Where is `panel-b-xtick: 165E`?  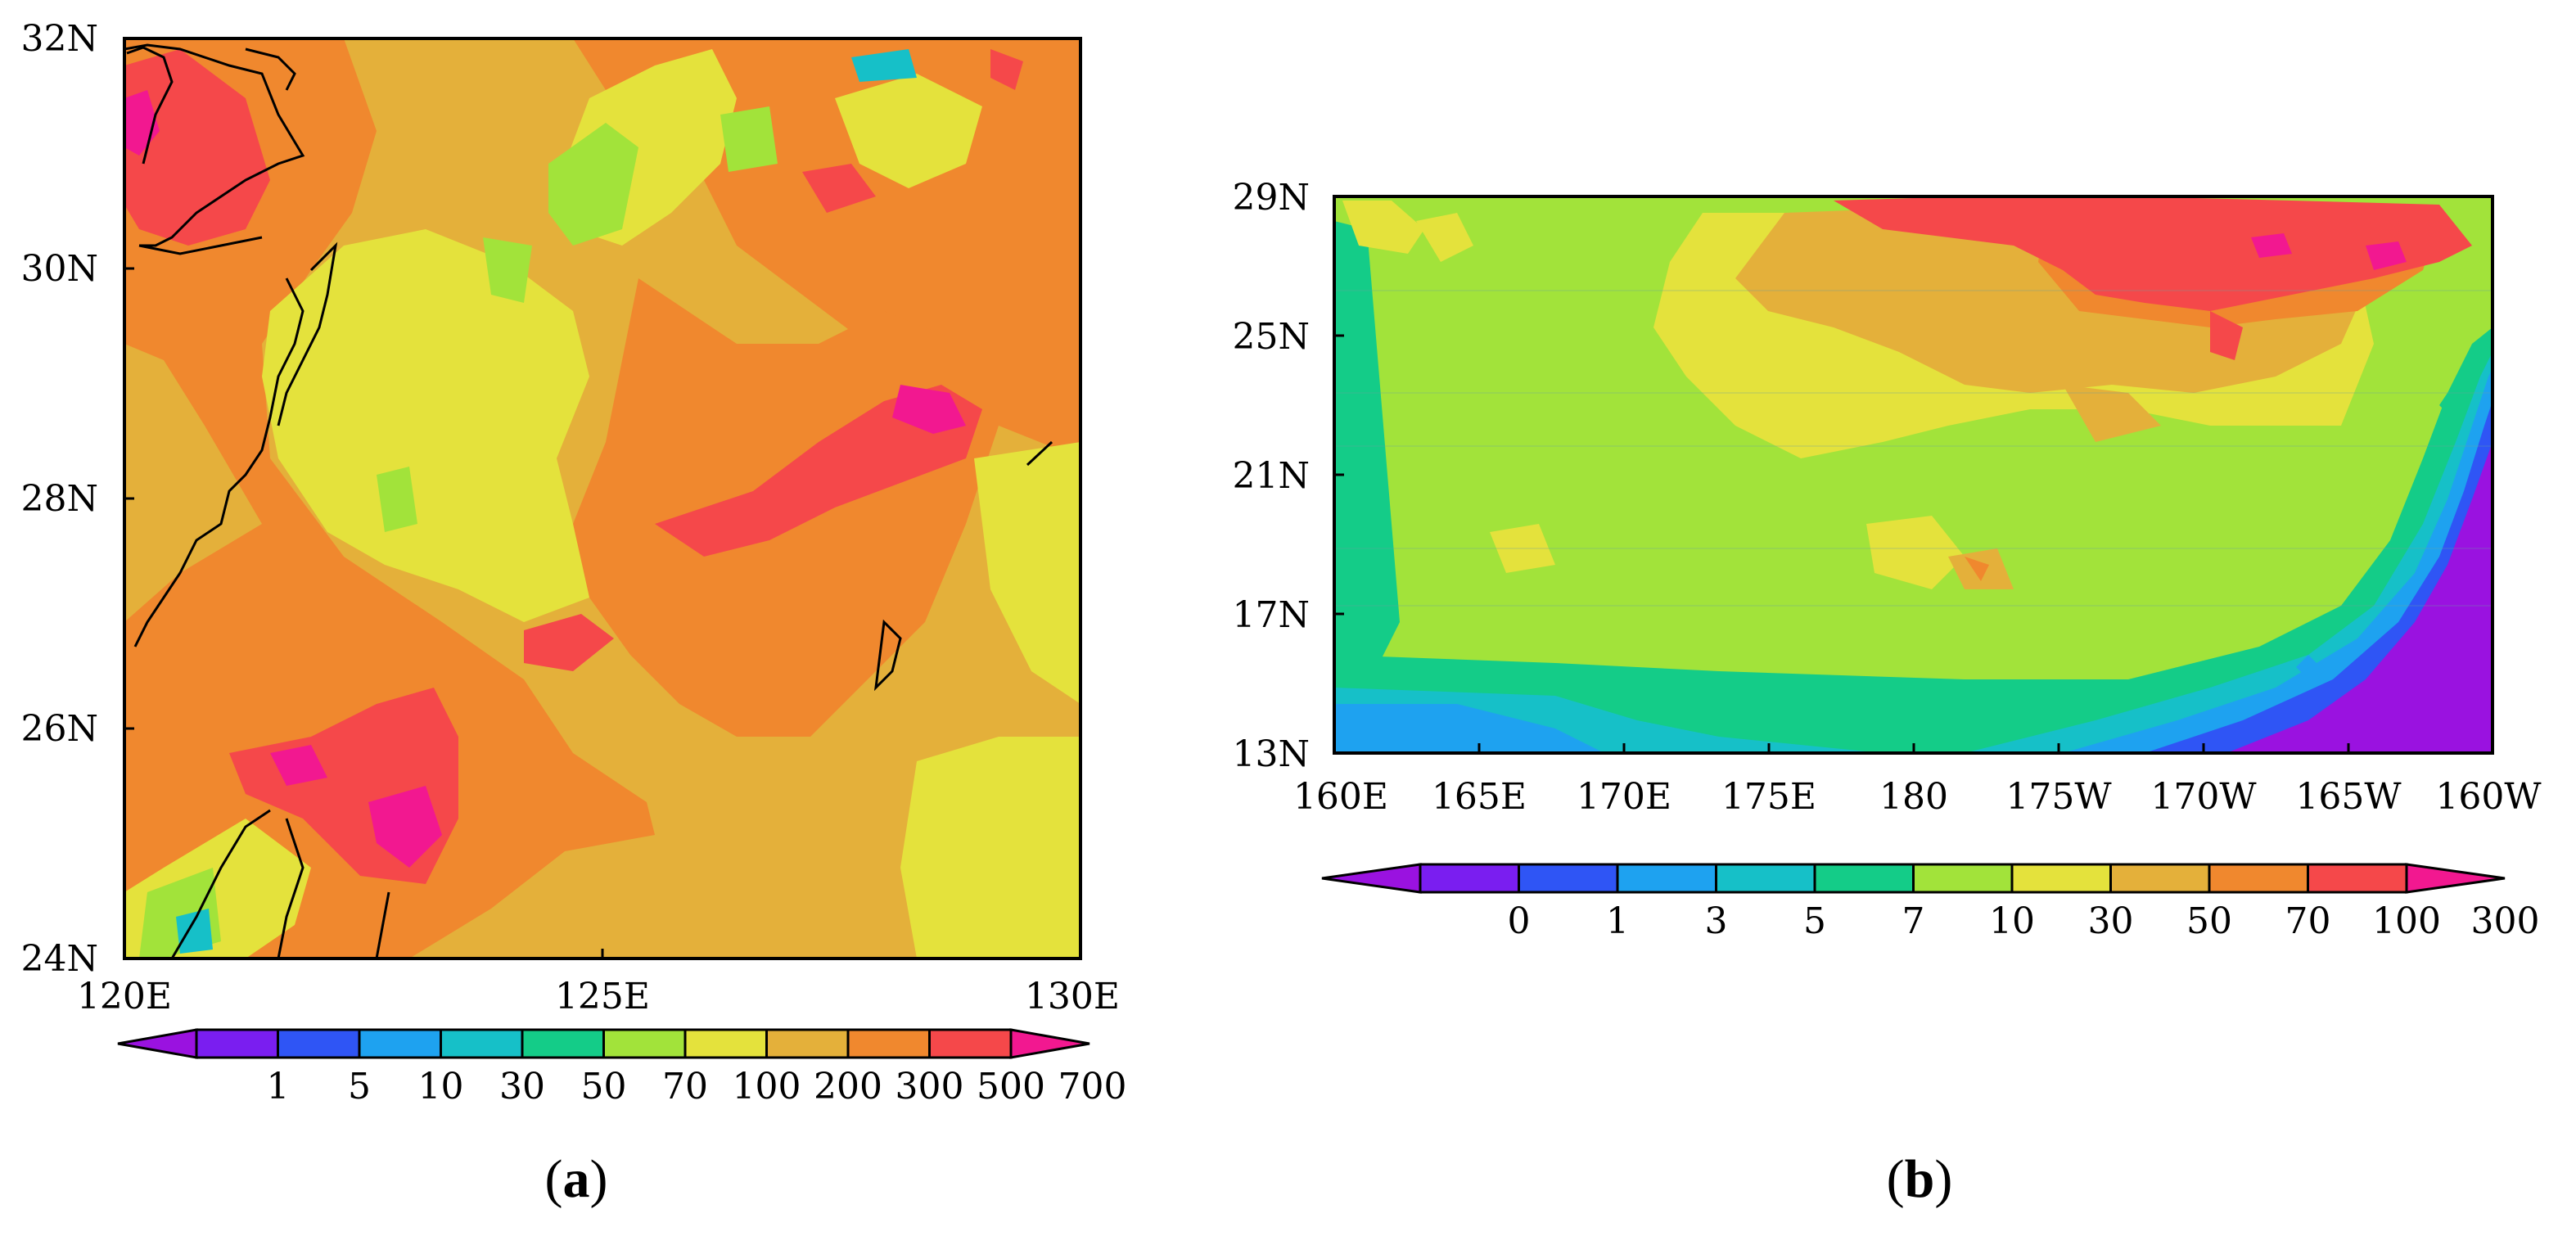
panel-b-xtick: 165E is located at coordinates (1479, 797).